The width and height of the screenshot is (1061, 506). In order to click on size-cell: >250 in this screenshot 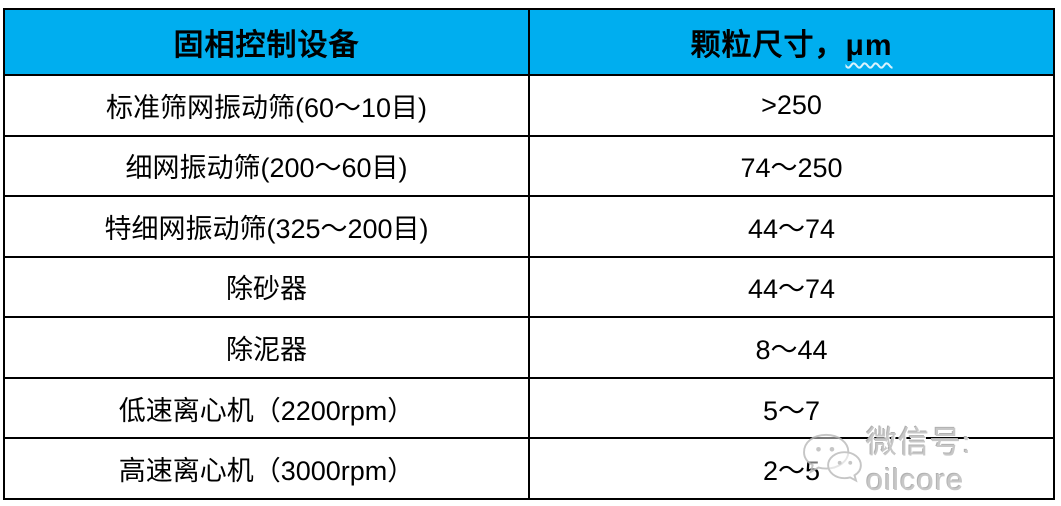, I will do `click(791, 105)`.